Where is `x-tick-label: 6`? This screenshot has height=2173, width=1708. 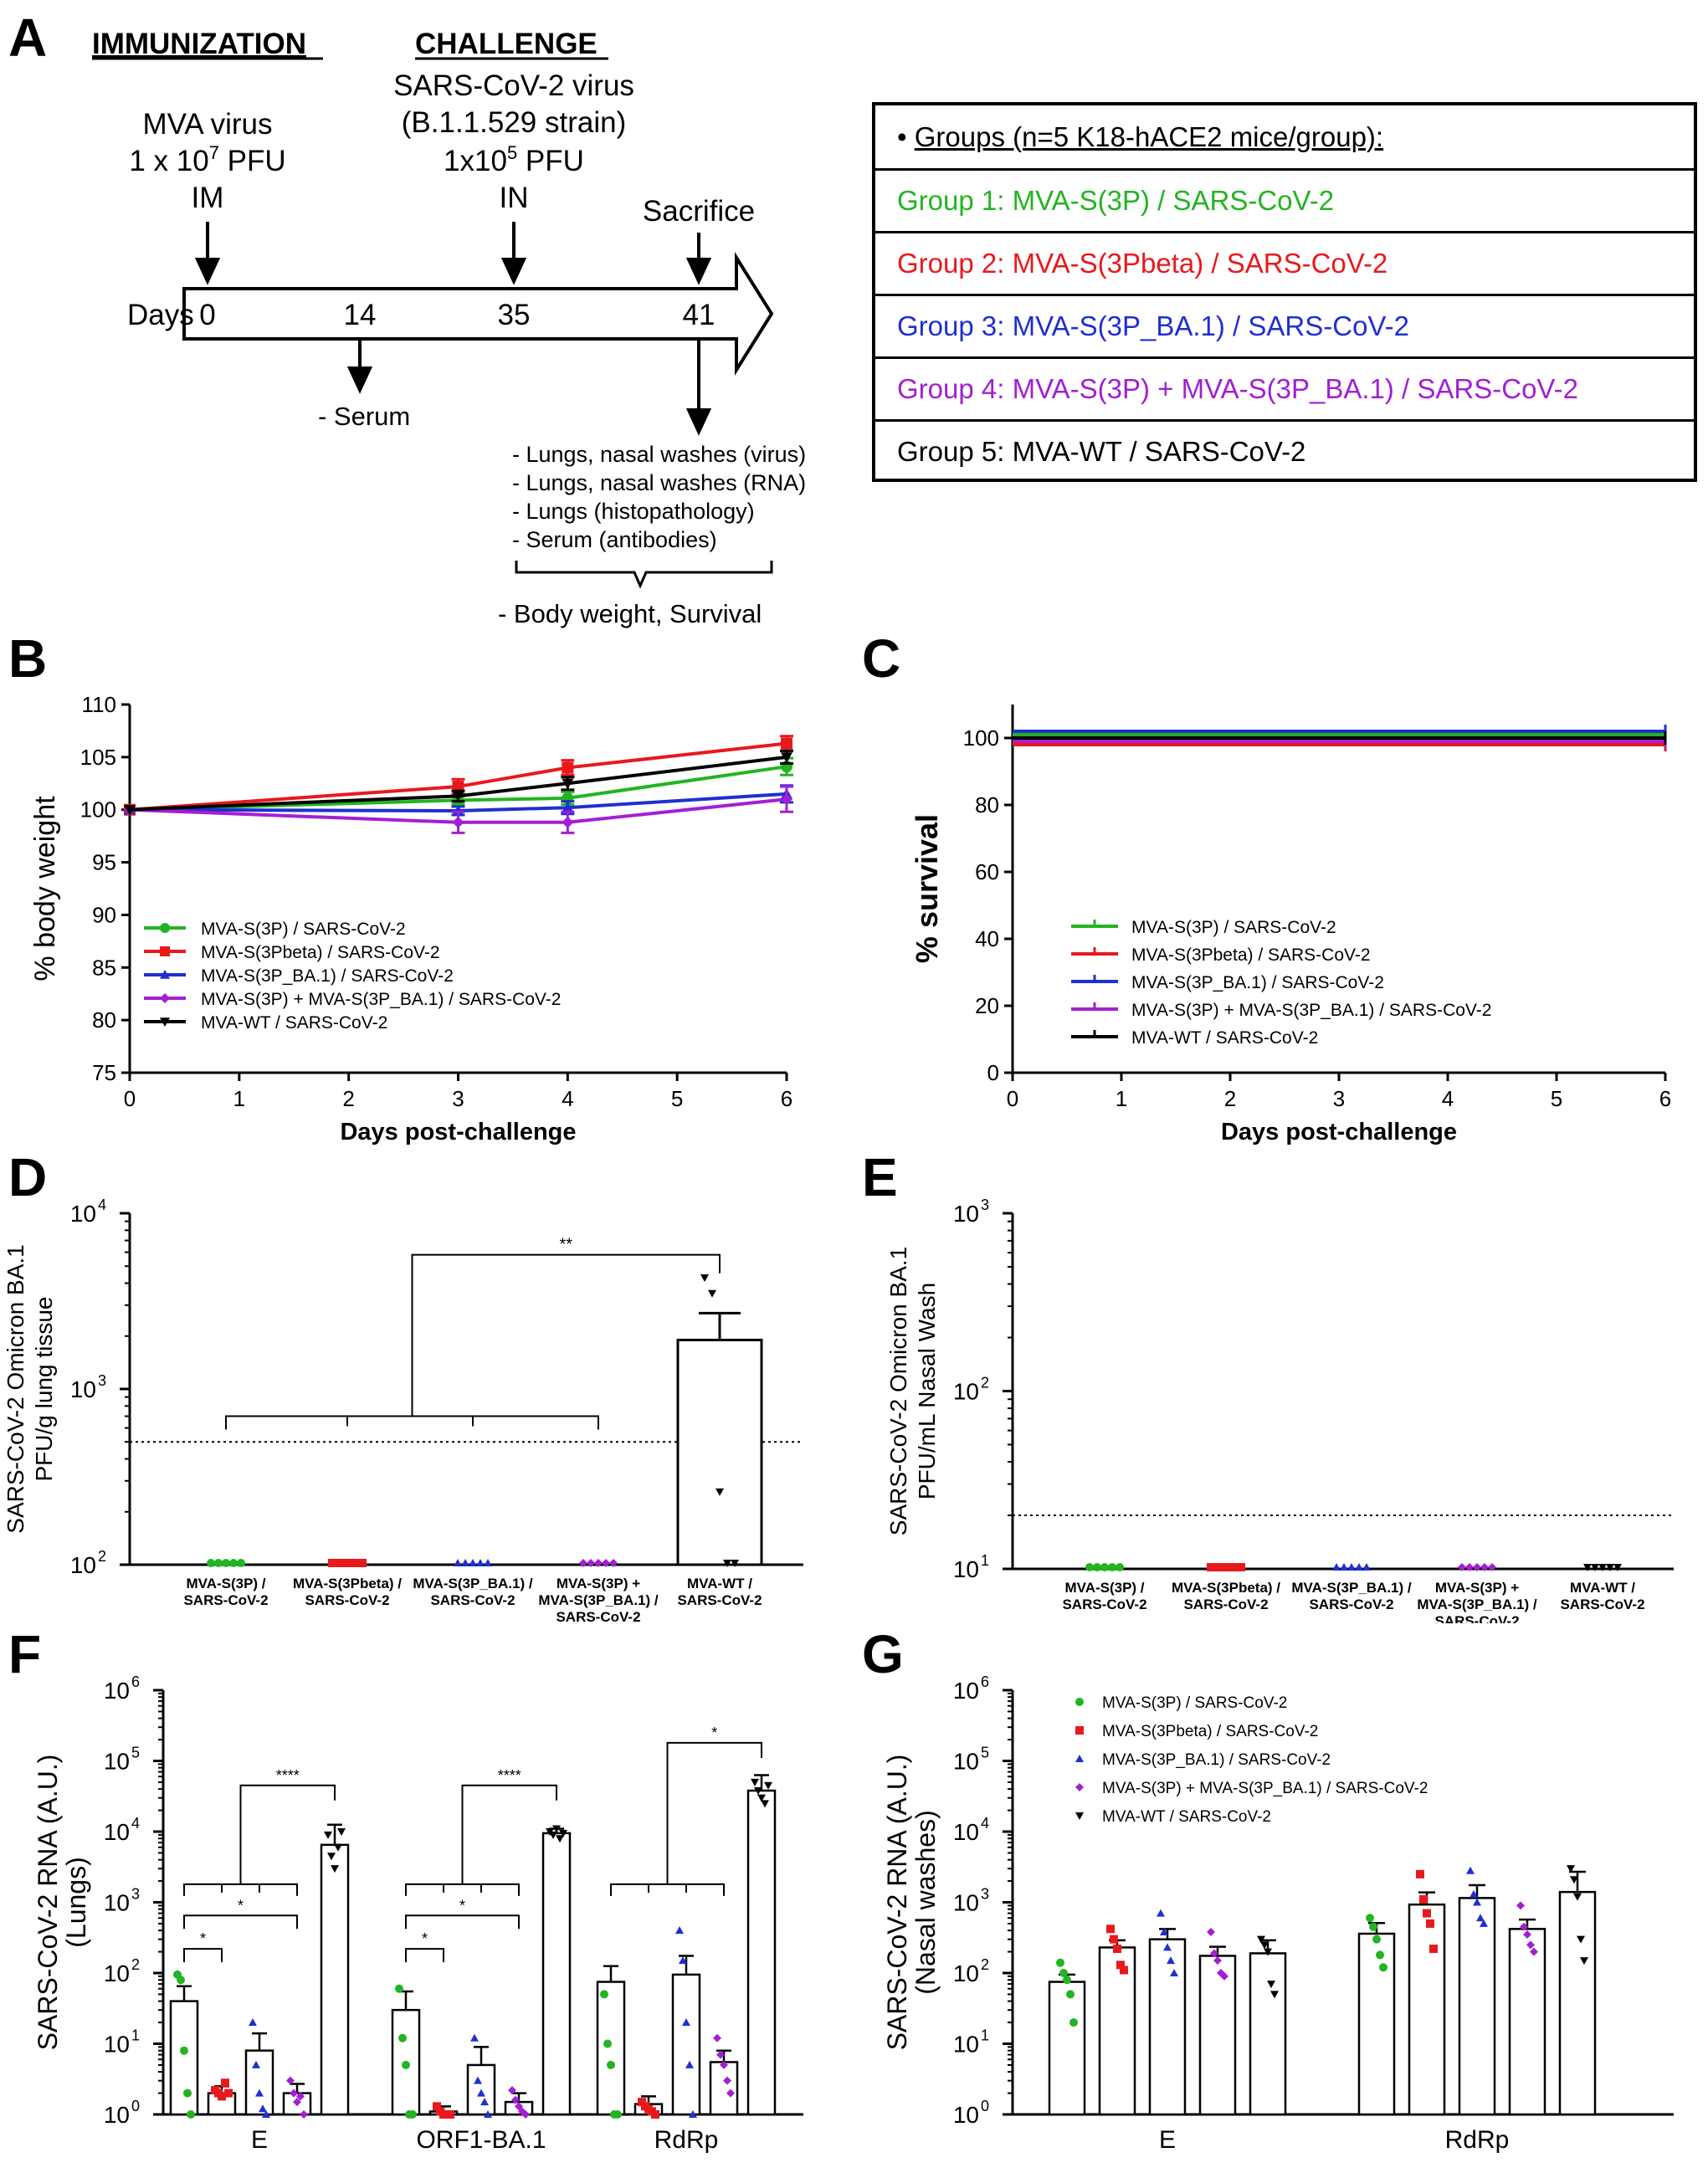
x-tick-label: 6 is located at coordinates (786, 1098).